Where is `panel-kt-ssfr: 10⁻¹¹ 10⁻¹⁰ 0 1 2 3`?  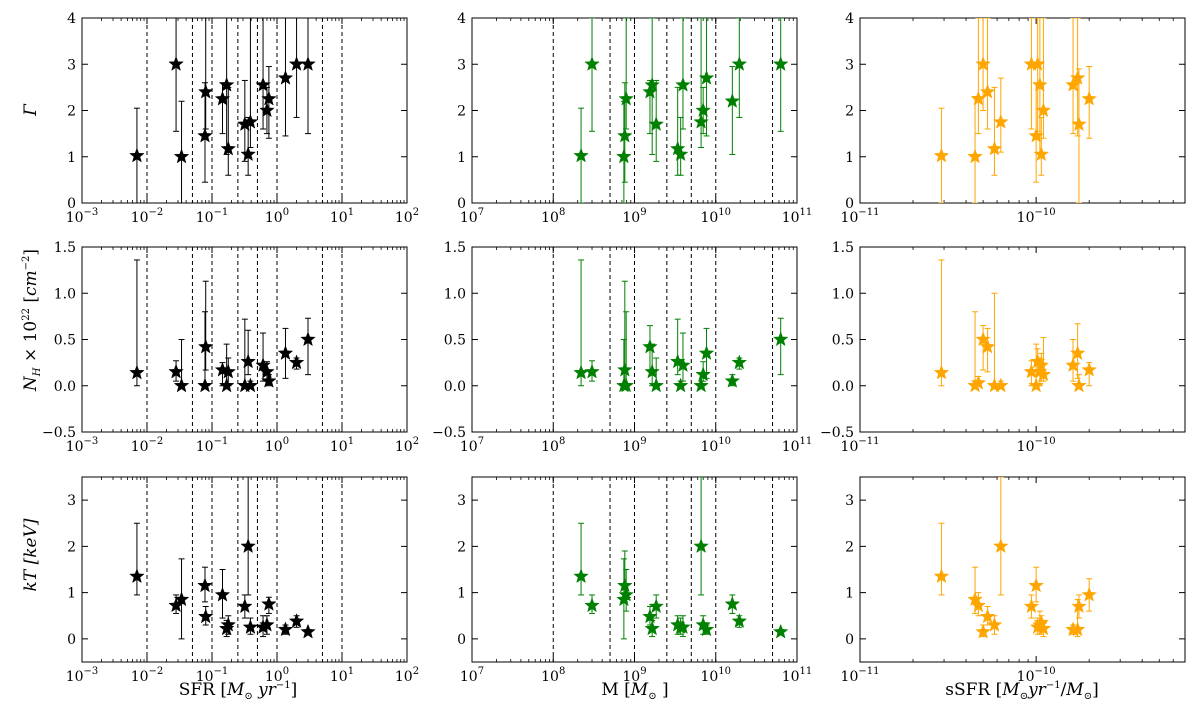
panel-kt-ssfr: 10⁻¹¹ 10⁻¹⁰ 0 1 2 3 is located at coordinates (1013, 580).